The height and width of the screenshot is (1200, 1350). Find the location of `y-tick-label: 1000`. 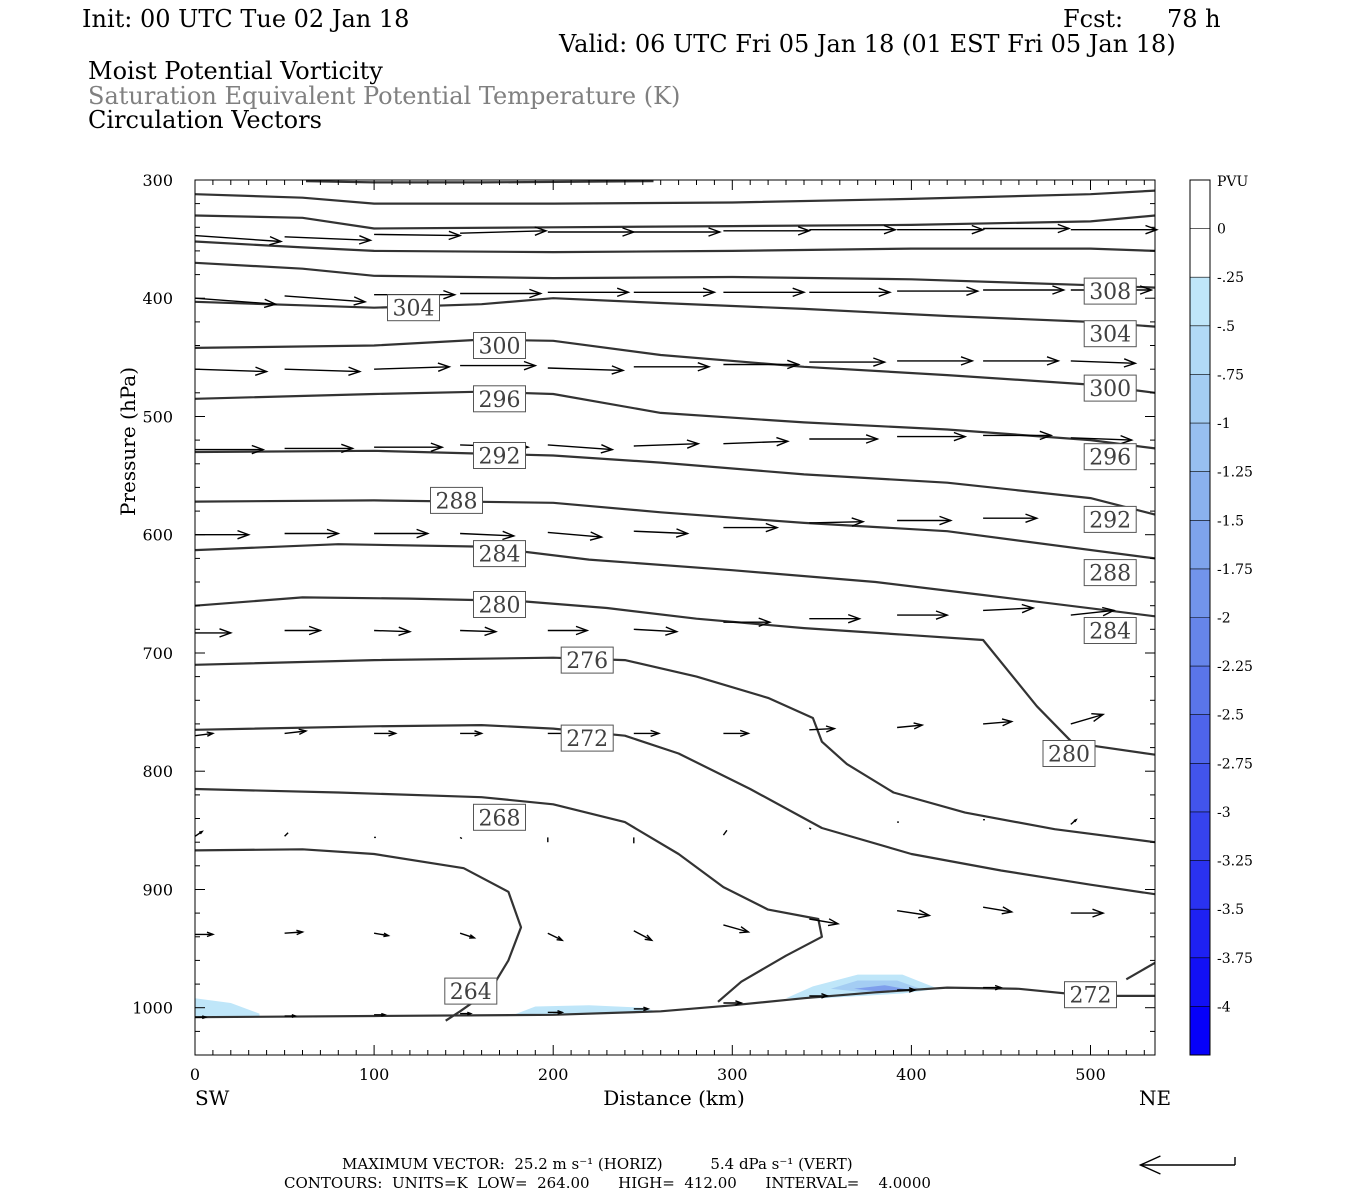

y-tick-label: 1000 is located at coordinates (152, 1008).